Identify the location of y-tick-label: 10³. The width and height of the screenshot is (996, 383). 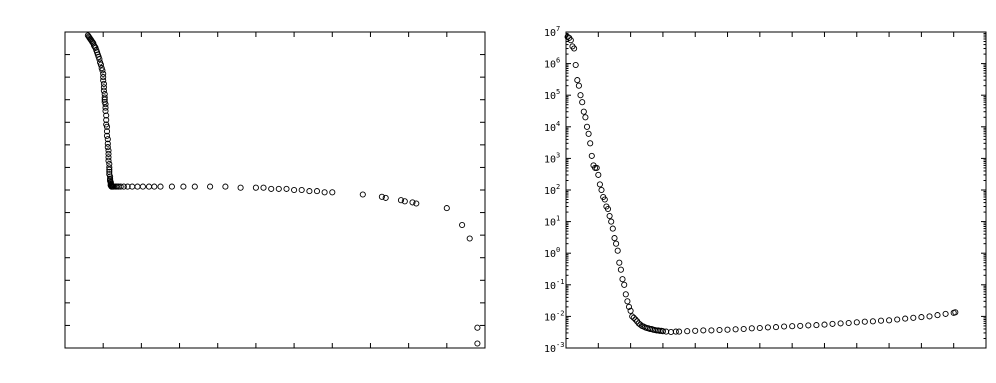
(552, 158).